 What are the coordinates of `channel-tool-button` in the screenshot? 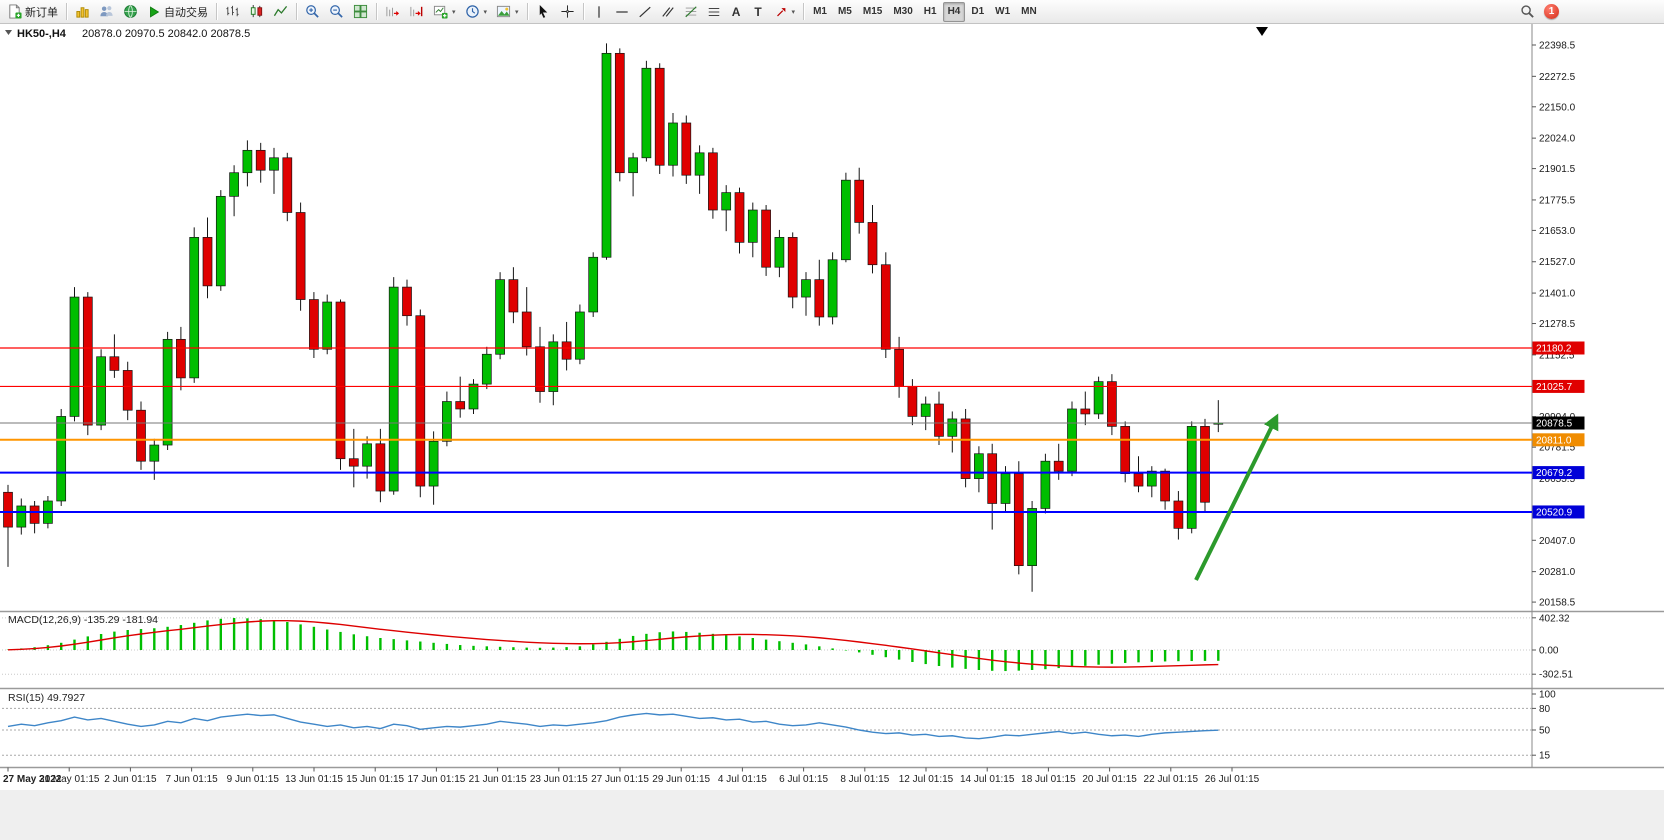 It's located at (668, 12).